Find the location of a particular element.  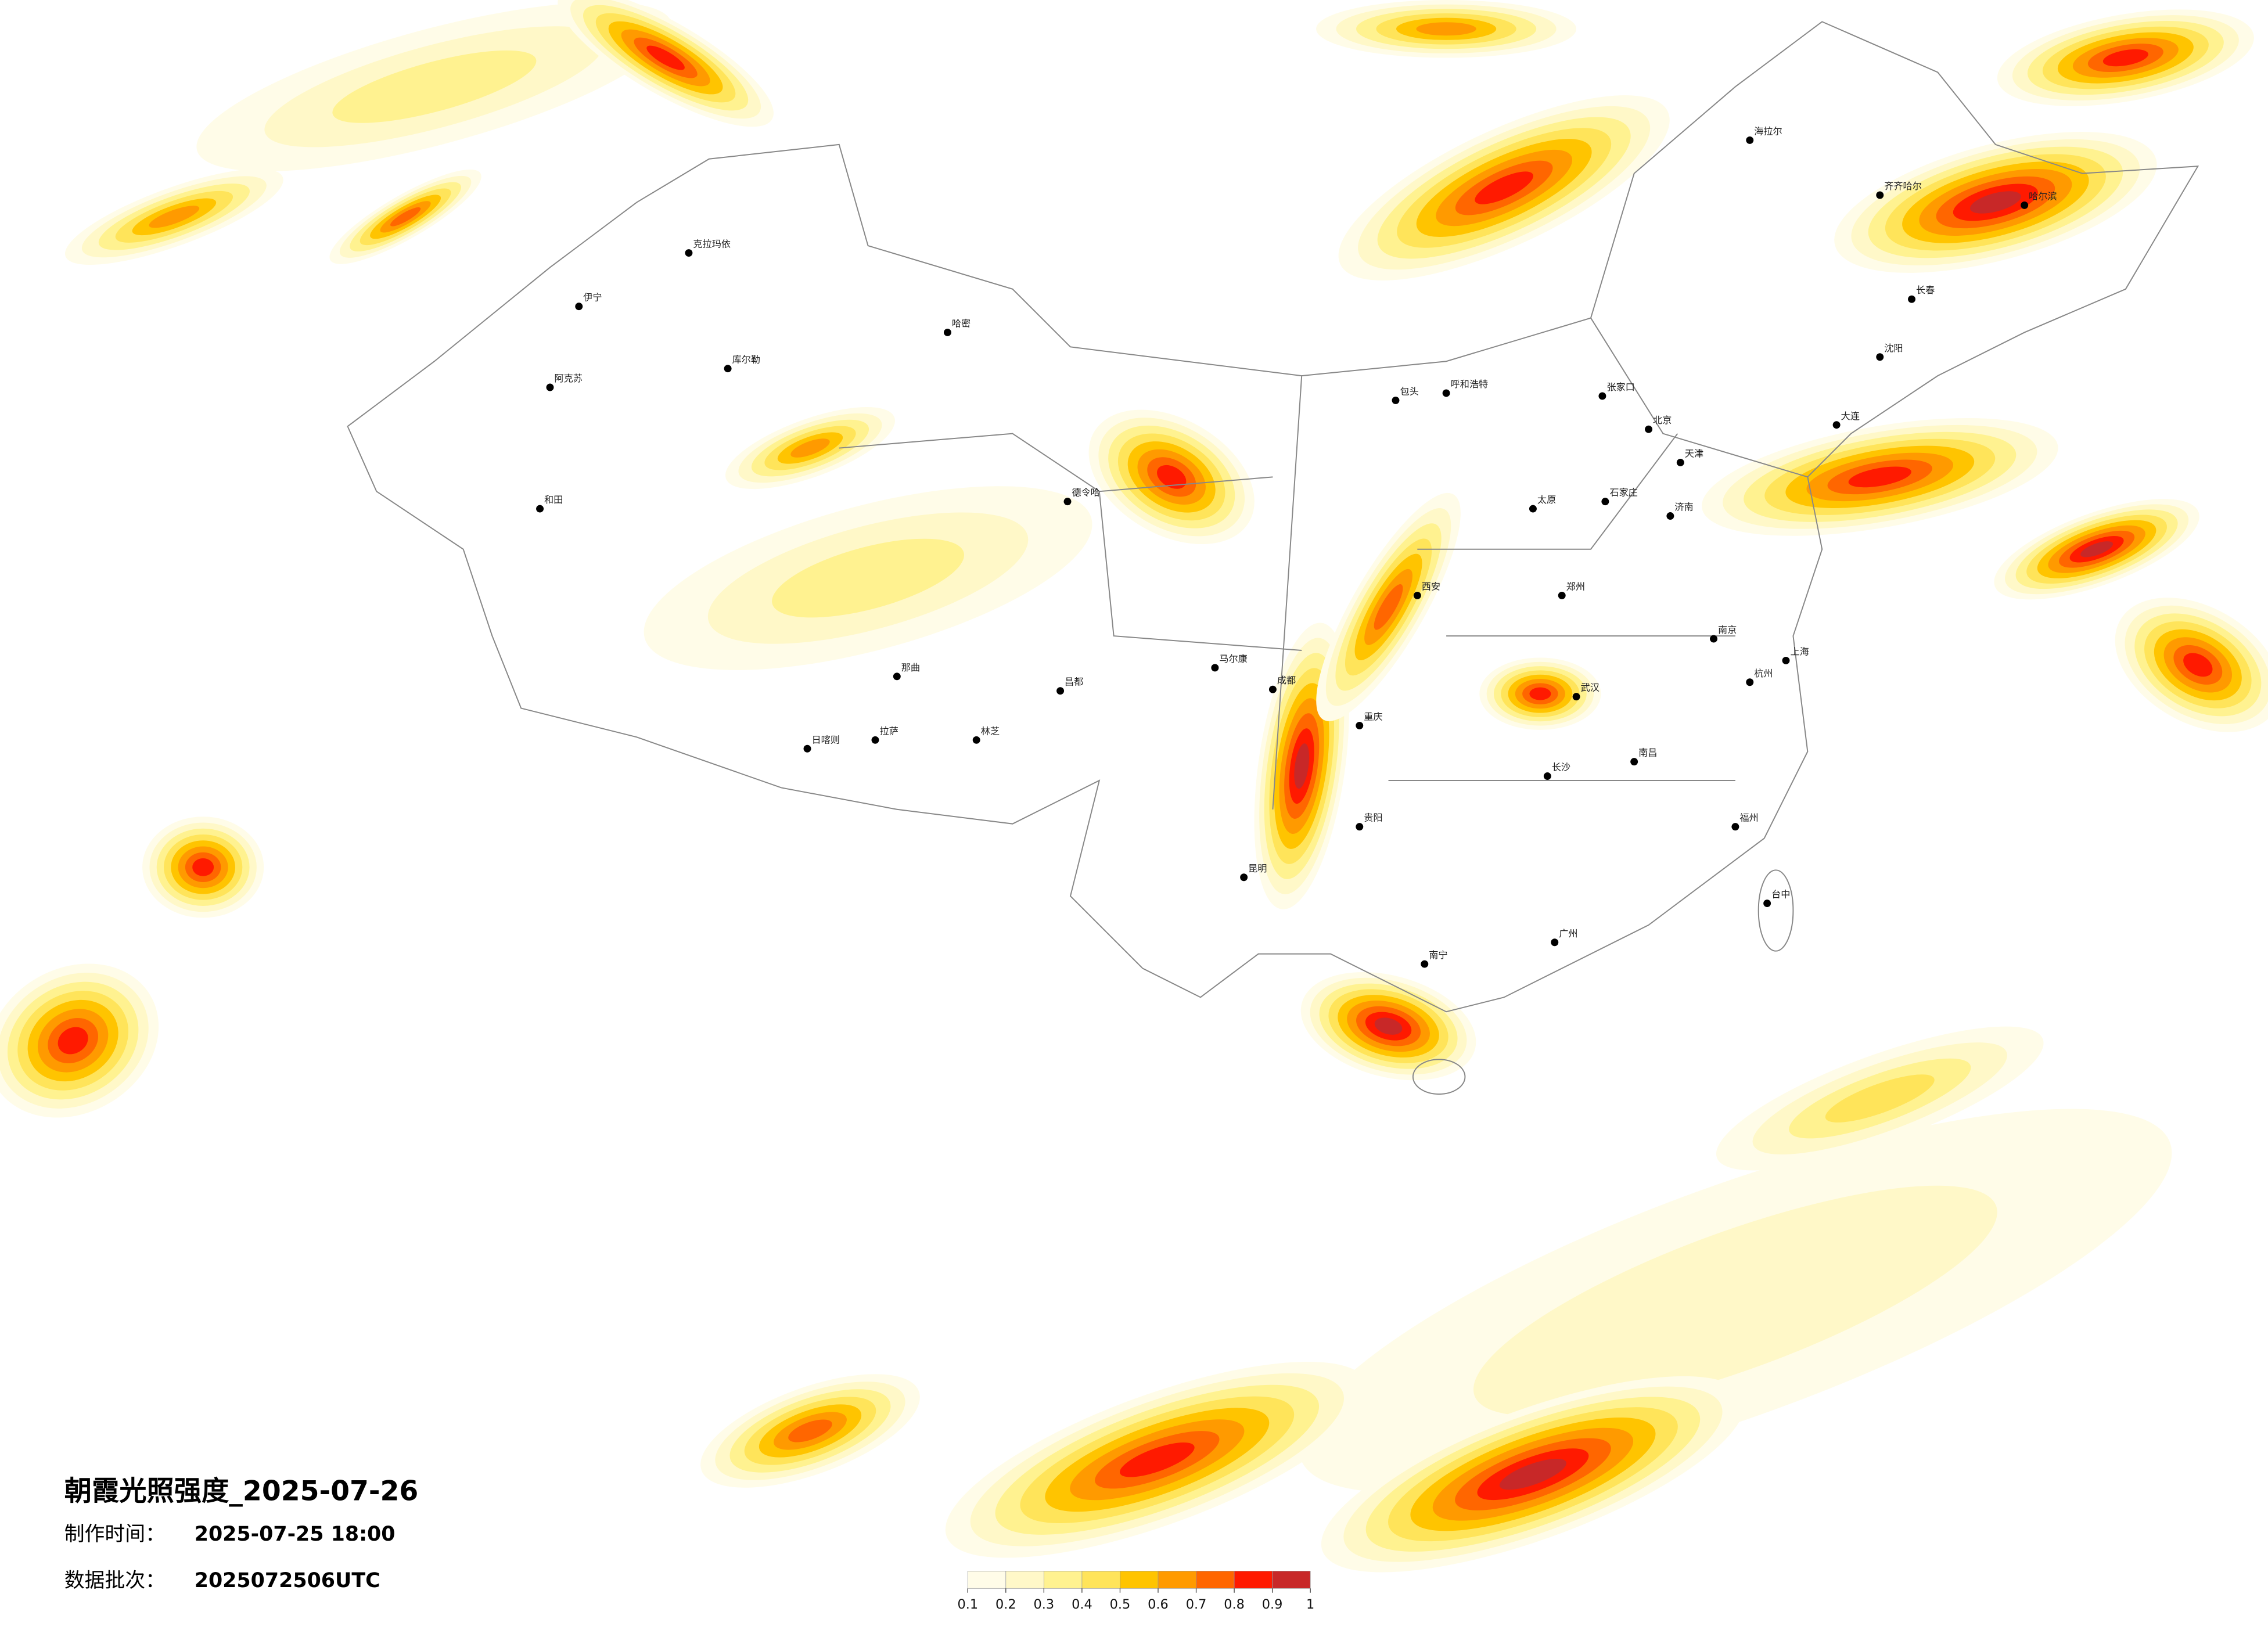

legend: 0.1 0.2 0.3 0.4 0.5 0.6 0.7 0.8 0.9 1 is located at coordinates (1135, 1591).